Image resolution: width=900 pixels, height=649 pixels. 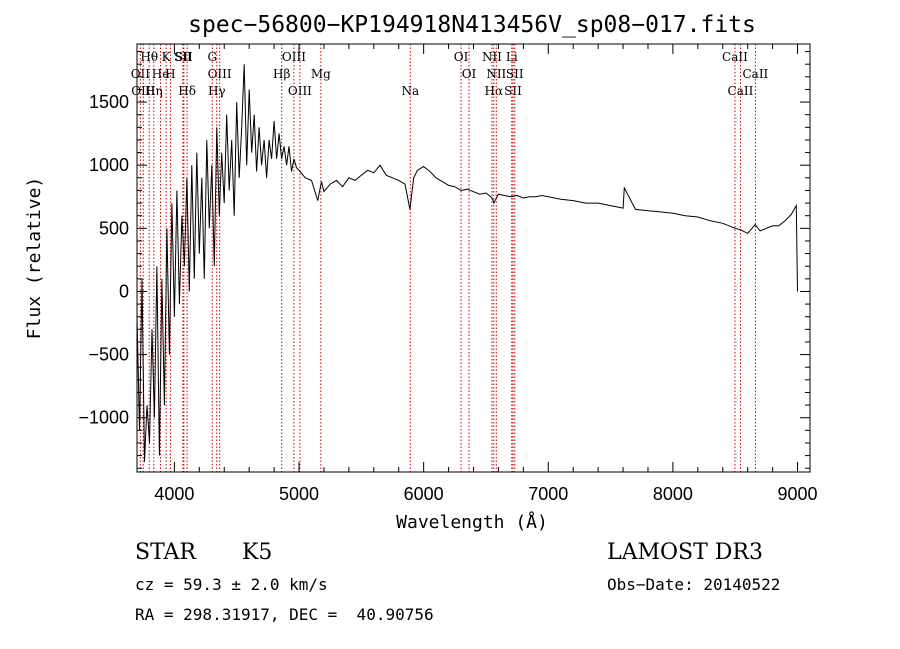 I want to click on spectral-line-label: Hθ, so click(x=149, y=57).